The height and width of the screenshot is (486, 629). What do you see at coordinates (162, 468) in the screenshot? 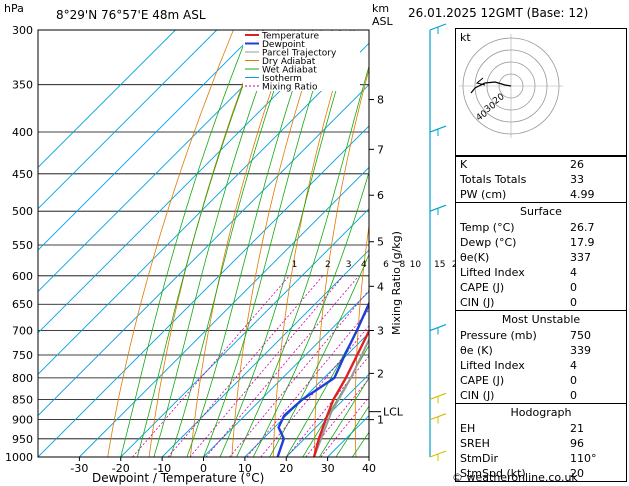
I see `temperature-tick-label: -10` at bounding box center [162, 468].